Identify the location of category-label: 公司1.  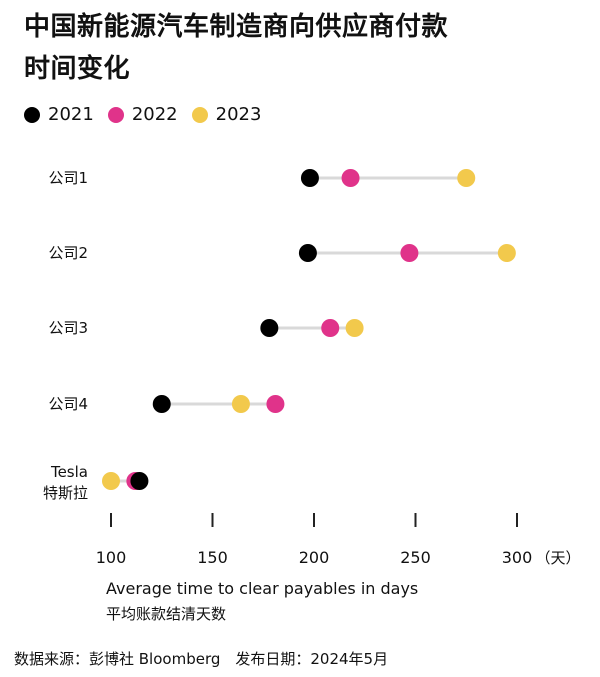
(68, 178).